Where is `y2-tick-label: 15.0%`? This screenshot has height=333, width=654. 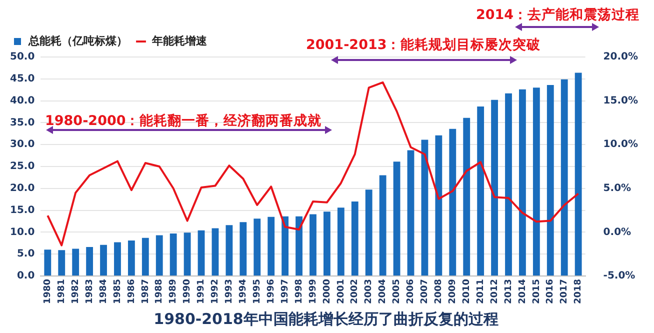
y2-tick-label: 15.0% is located at coordinates (620, 100).